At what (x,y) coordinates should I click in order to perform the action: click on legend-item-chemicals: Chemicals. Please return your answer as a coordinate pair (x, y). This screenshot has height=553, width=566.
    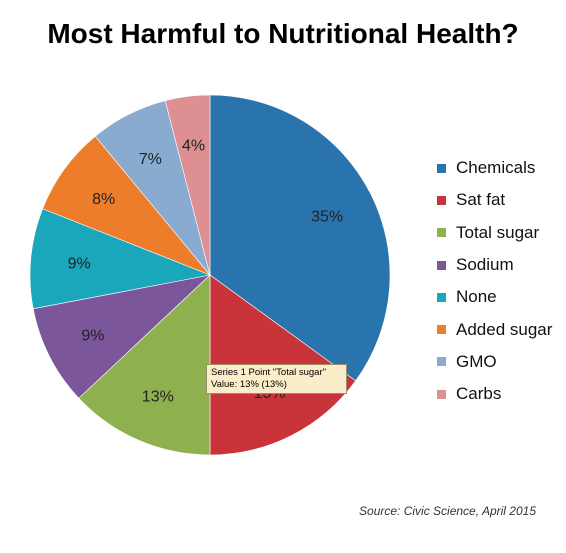
    Looking at the image, I should click on (494, 168).